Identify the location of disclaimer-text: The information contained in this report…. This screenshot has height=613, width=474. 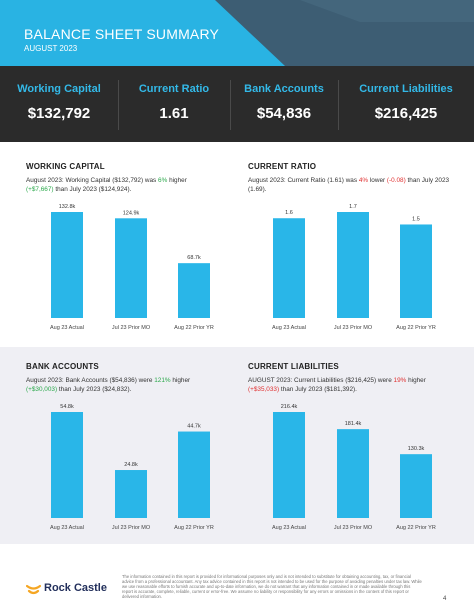
(272, 586).